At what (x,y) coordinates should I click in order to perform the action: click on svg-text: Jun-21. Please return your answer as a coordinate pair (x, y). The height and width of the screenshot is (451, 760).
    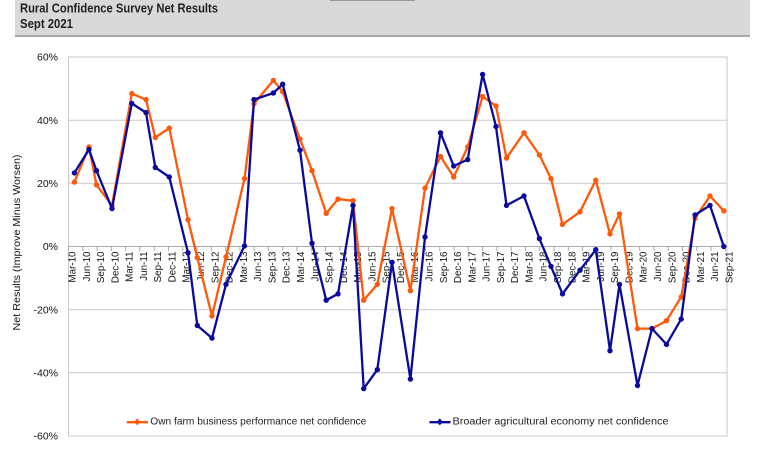
    Looking at the image, I should click on (715, 267).